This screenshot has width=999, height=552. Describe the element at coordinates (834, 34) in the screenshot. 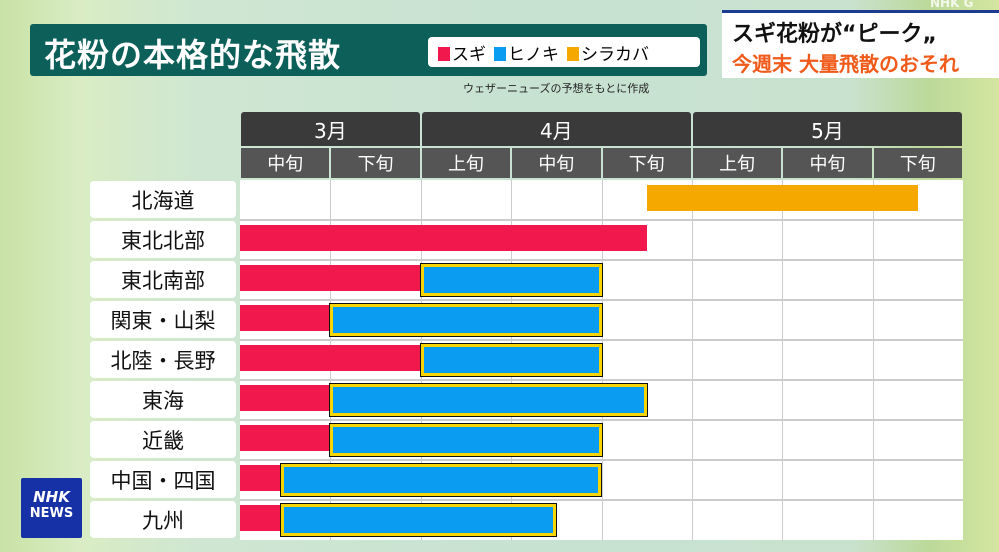

I see `headline-line1: スギ花粉が“ピーク„` at that location.